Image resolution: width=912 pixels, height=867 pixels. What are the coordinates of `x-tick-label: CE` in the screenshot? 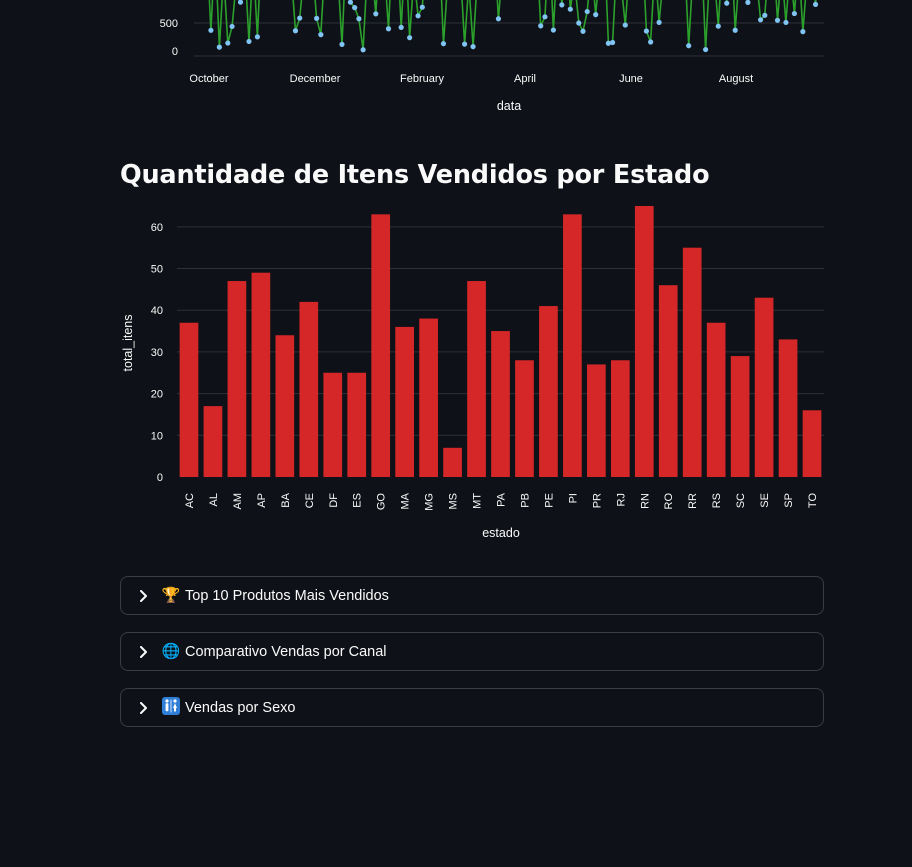 It's located at (310, 500).